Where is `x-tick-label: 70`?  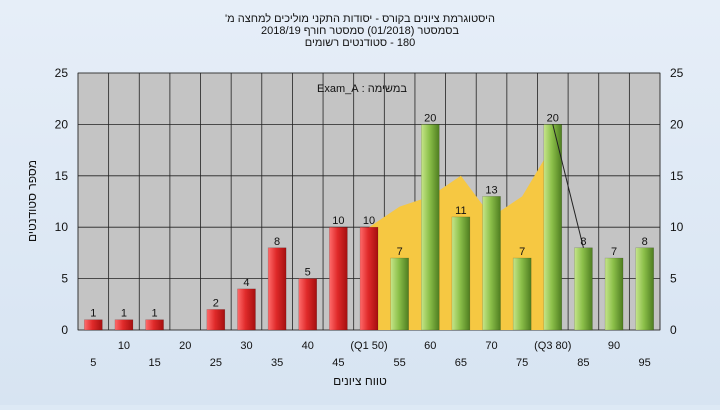 x-tick-label: 70 is located at coordinates (491, 346).